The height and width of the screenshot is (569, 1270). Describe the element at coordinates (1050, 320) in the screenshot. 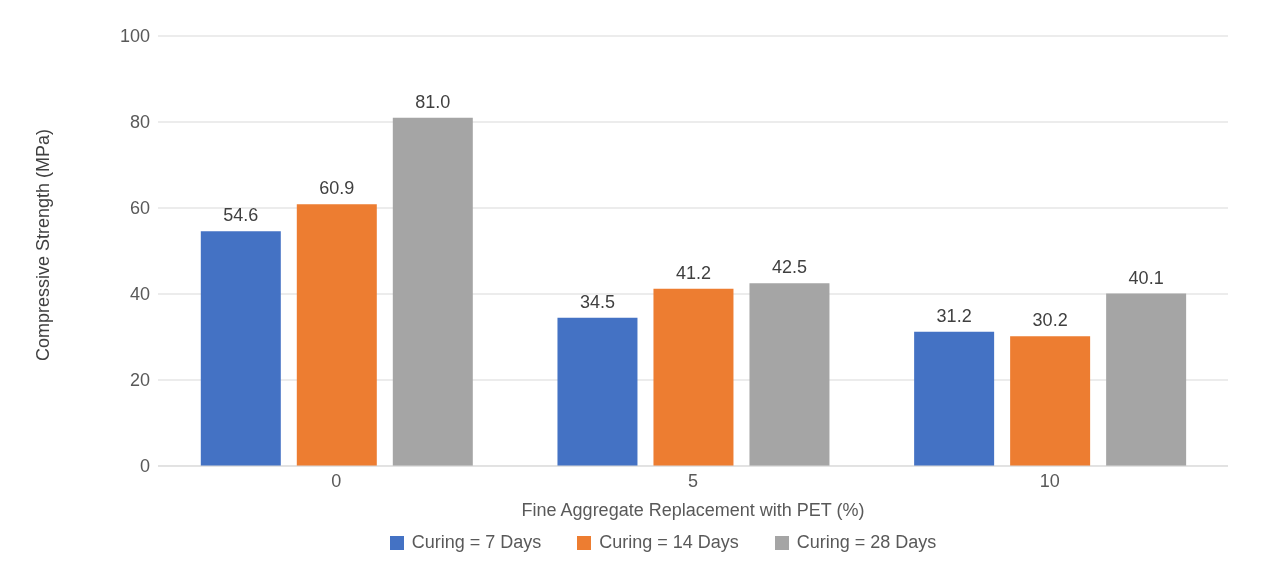

I see `data-label: 30.2` at that location.